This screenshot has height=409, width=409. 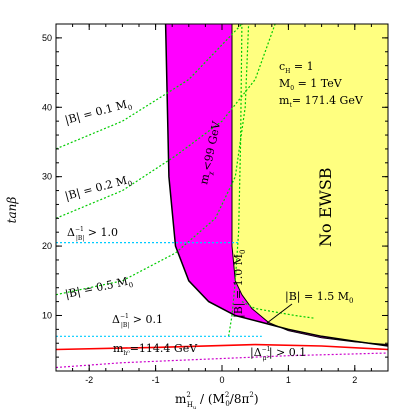 I want to click on b15-arrow, so click(x=279, y=313).